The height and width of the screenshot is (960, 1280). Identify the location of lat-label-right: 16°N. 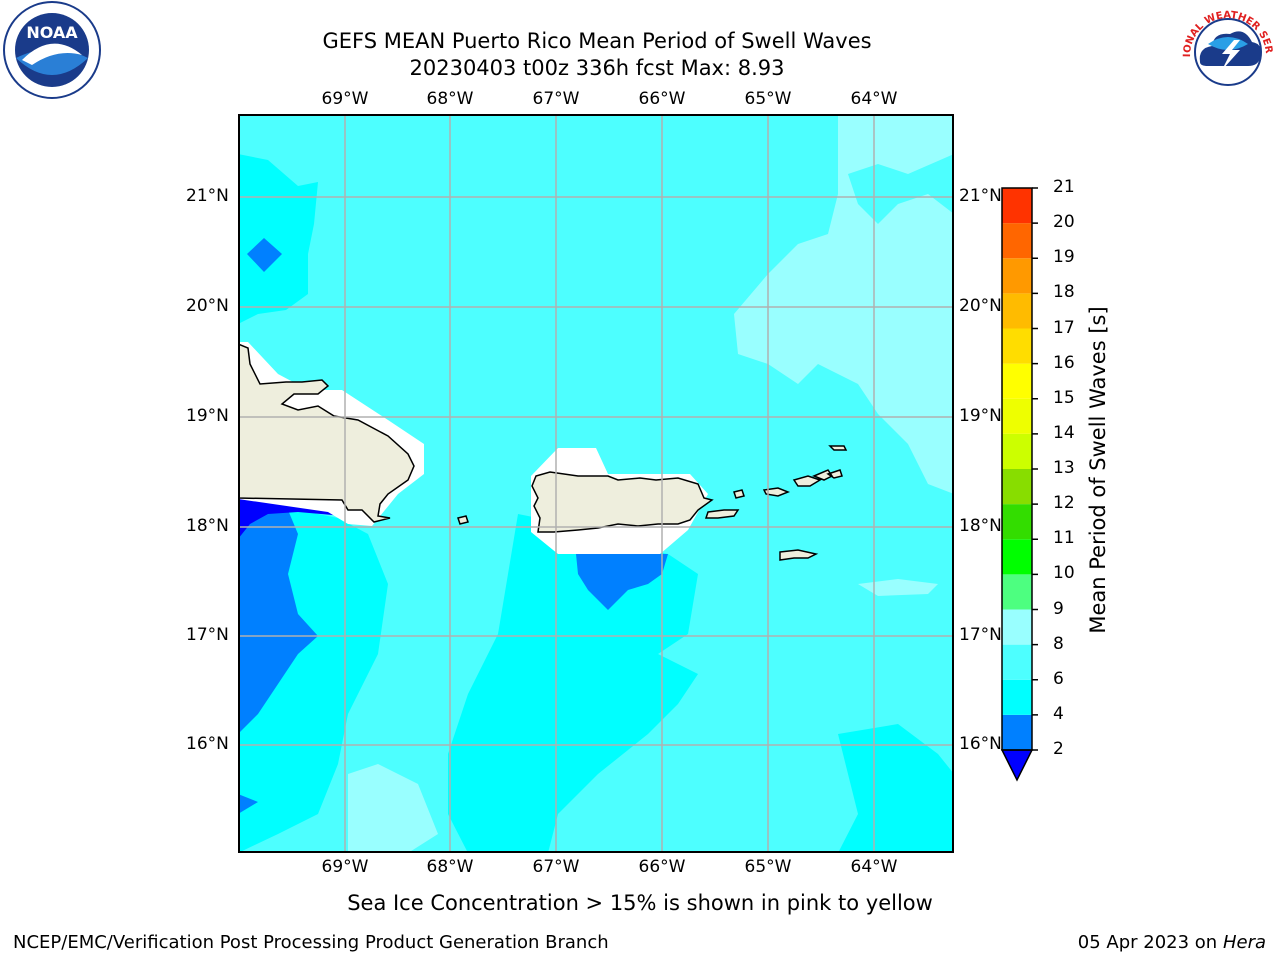
(980, 744).